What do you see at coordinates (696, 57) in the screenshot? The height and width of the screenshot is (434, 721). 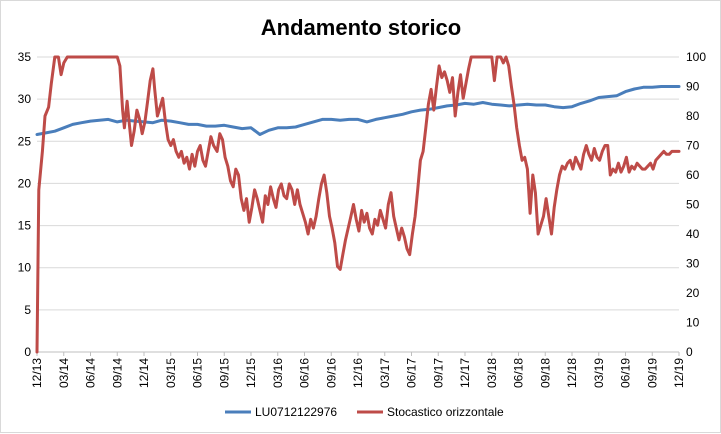 I see `y-right-tick-label: 100` at bounding box center [696, 57].